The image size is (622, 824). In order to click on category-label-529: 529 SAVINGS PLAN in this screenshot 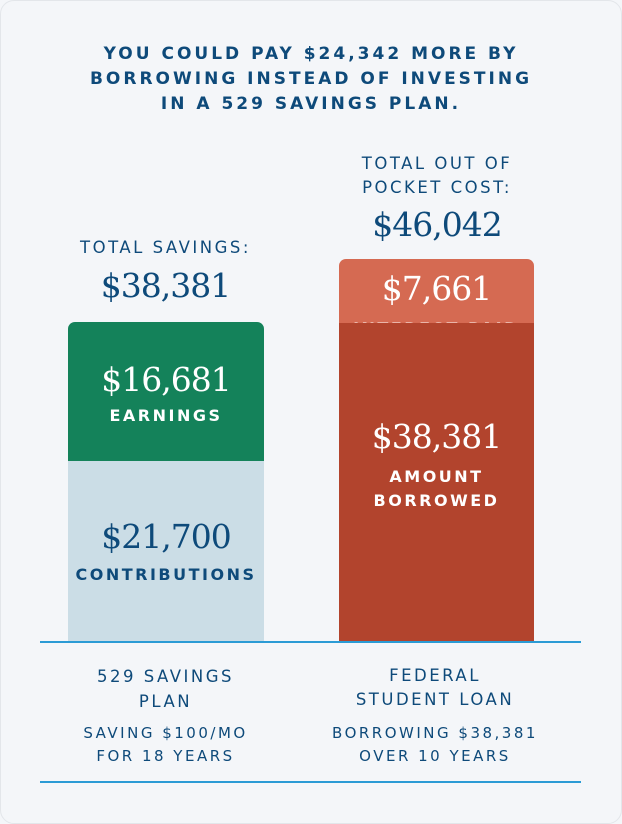, I will do `click(165, 689)`.